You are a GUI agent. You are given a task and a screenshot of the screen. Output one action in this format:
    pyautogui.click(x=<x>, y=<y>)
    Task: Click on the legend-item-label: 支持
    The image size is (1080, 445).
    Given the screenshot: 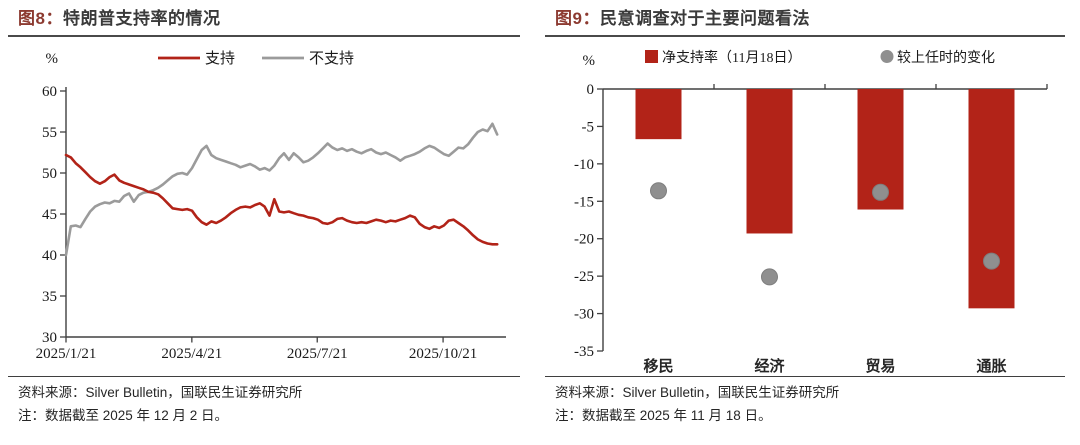 What is the action you would take?
    pyautogui.click(x=220, y=58)
    